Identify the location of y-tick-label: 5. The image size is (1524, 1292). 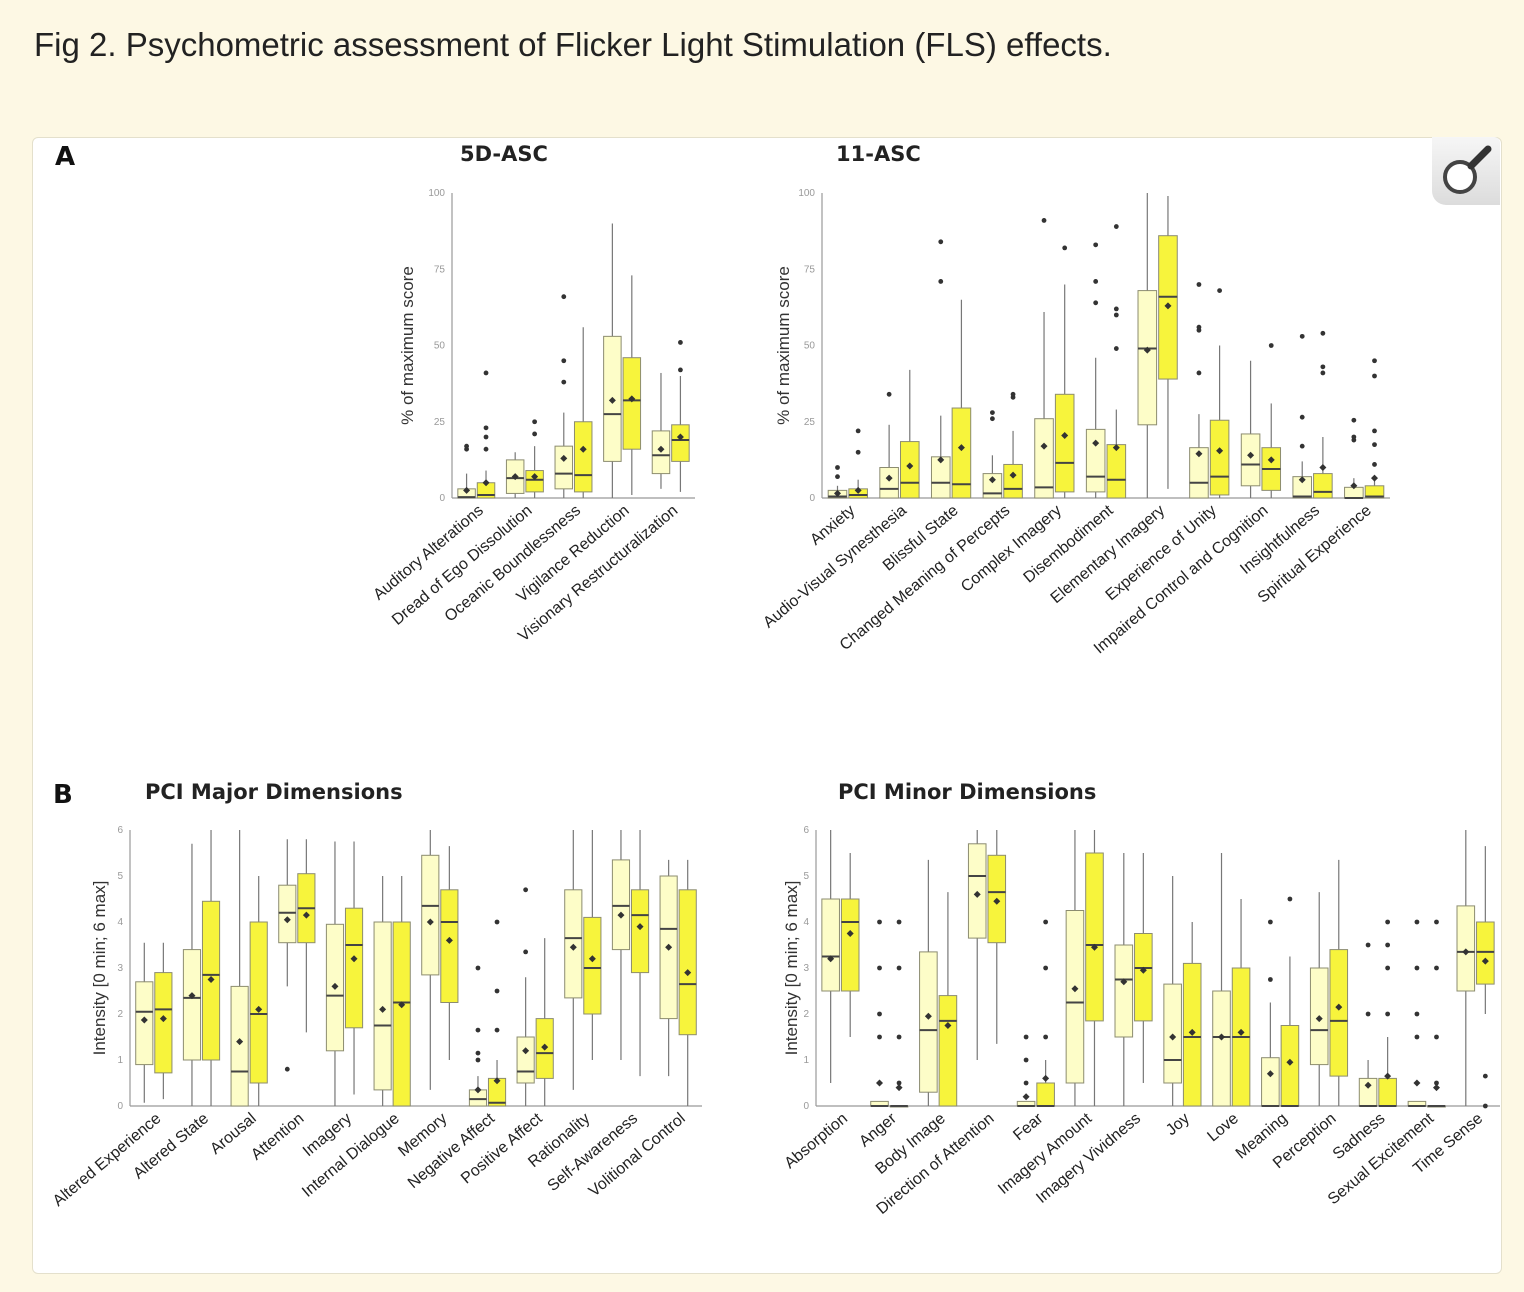
(120, 876).